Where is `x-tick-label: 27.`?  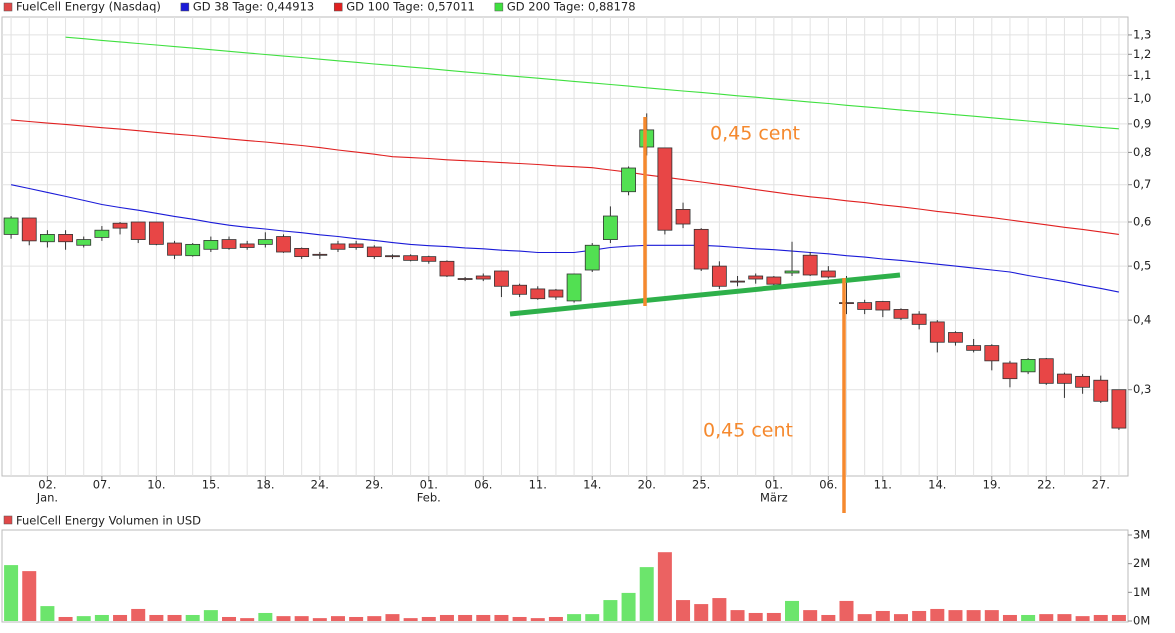
x-tick-label: 27. is located at coordinates (1101, 485).